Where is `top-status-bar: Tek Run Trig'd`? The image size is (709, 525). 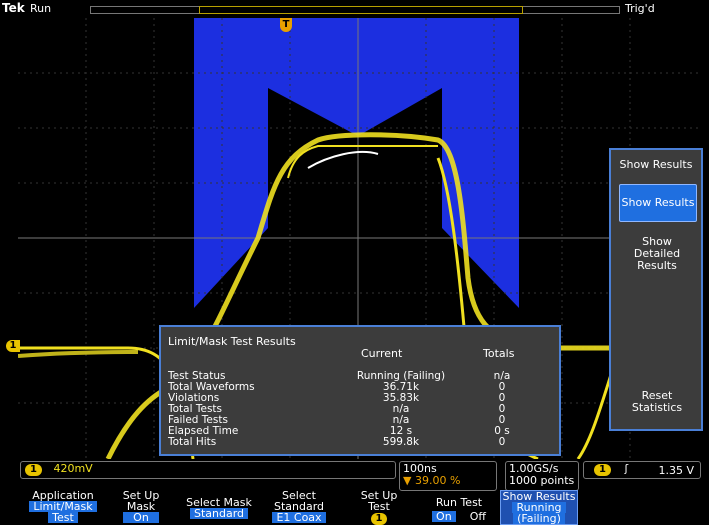 top-status-bar: Tek Run Trig'd is located at coordinates (354, 9).